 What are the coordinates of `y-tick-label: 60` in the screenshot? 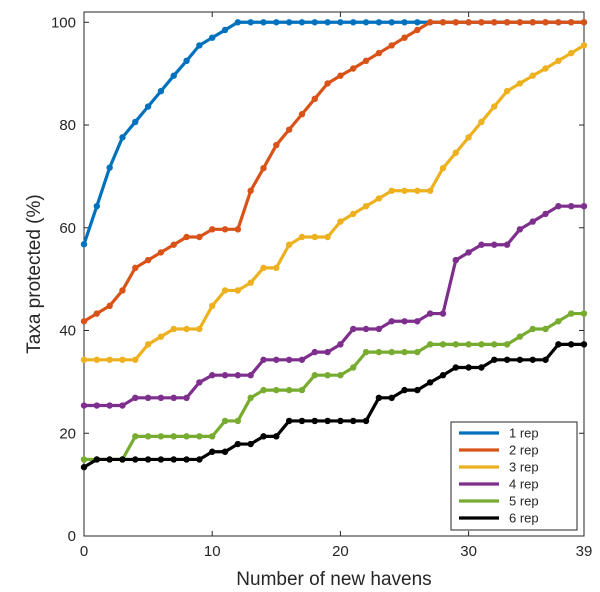 It's located at (67, 228).